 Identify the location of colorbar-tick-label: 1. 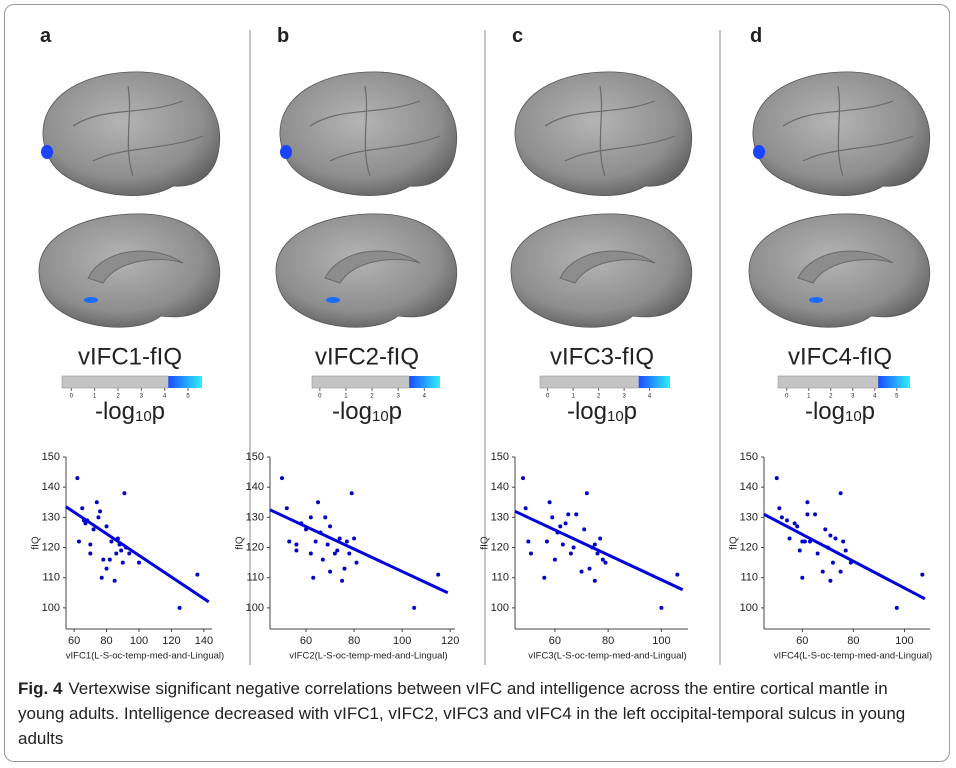
(809, 397).